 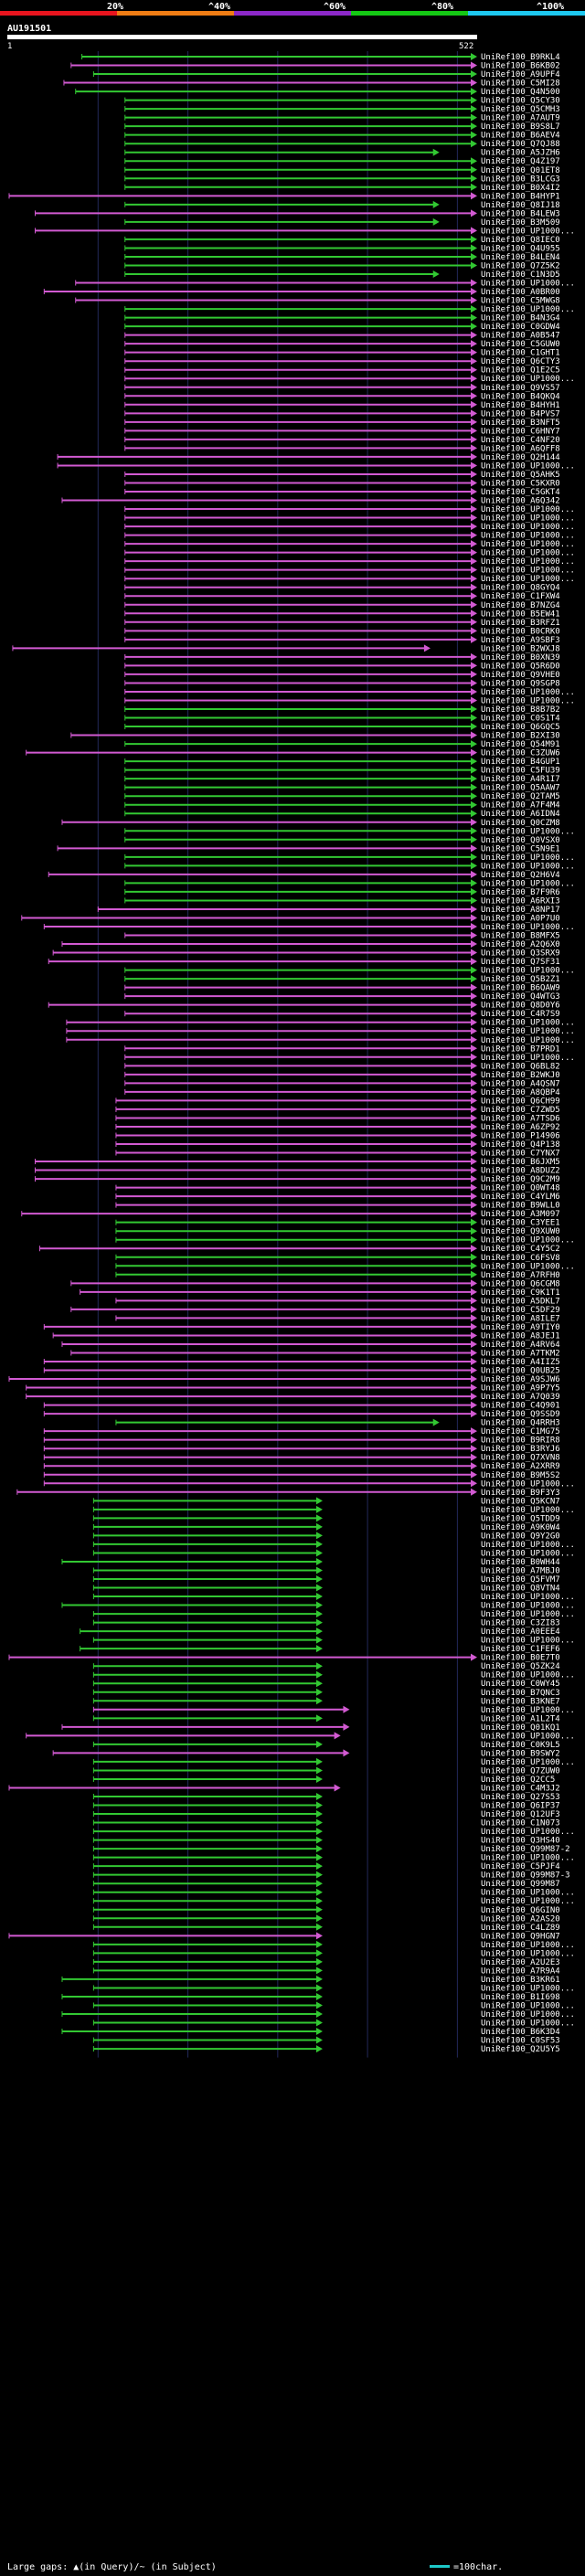 I want to click on hit-label: UniRef100_Q3SRX9, so click(x=520, y=954).